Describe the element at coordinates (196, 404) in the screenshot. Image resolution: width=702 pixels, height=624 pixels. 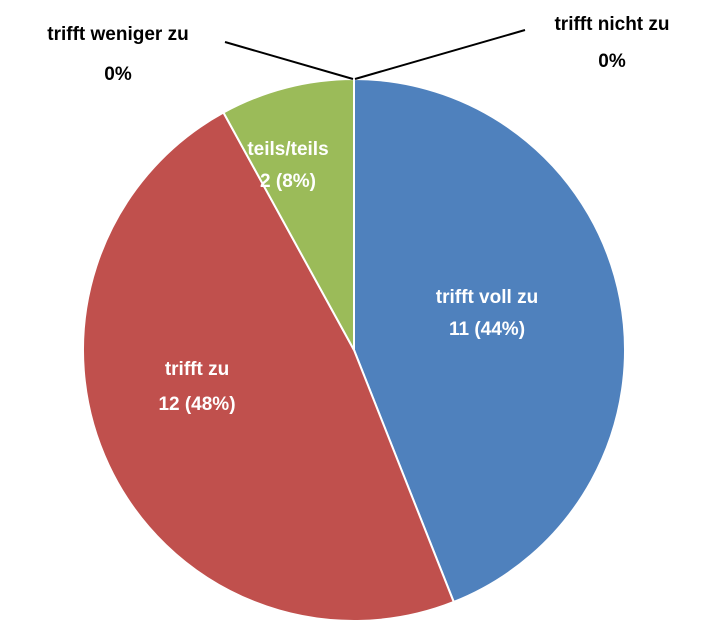
I see `value-label: 12 (48%)` at that location.